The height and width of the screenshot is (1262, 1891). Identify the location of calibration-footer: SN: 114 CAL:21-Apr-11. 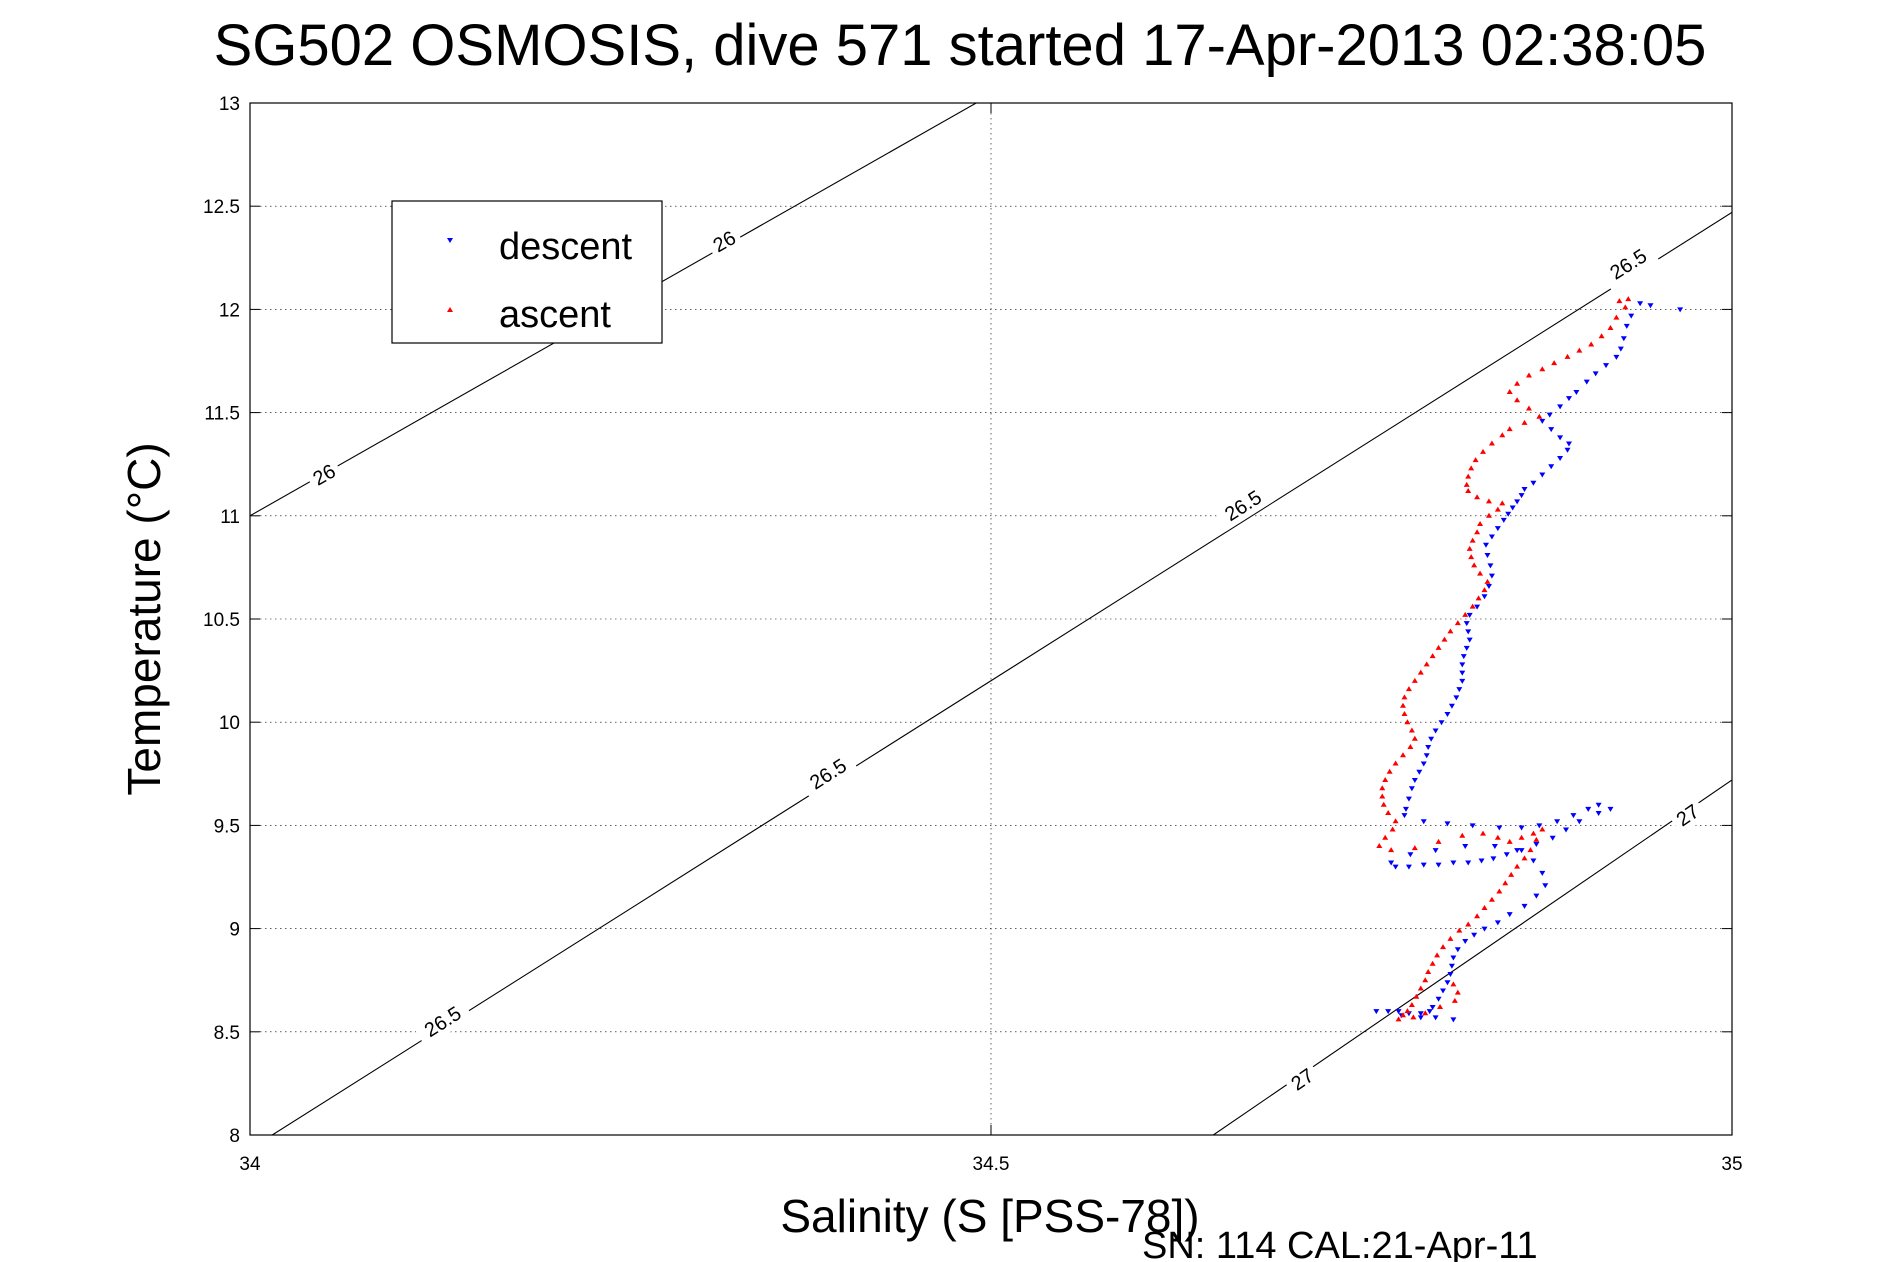
(1340, 1243).